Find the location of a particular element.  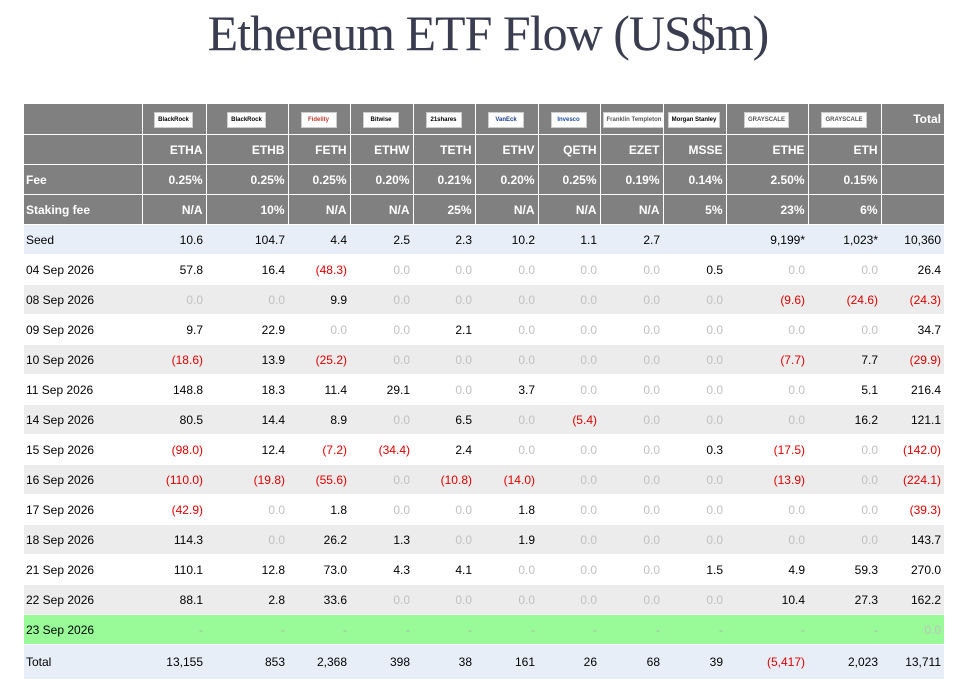

row-total-cell: 34.7 is located at coordinates (912, 329).